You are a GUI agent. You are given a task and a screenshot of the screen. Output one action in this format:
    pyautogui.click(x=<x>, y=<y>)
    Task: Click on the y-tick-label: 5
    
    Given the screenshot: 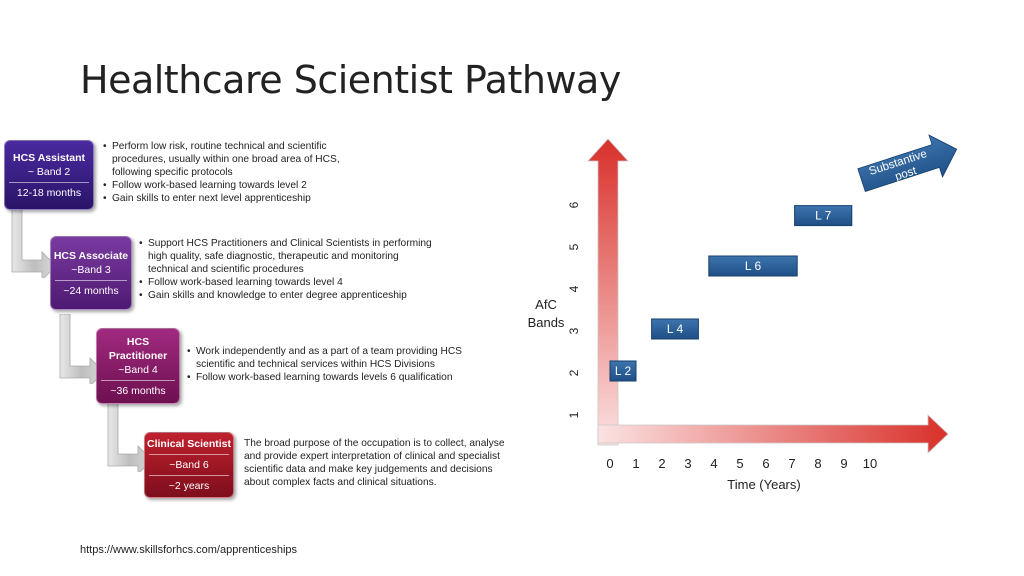 What is the action you would take?
    pyautogui.click(x=574, y=246)
    